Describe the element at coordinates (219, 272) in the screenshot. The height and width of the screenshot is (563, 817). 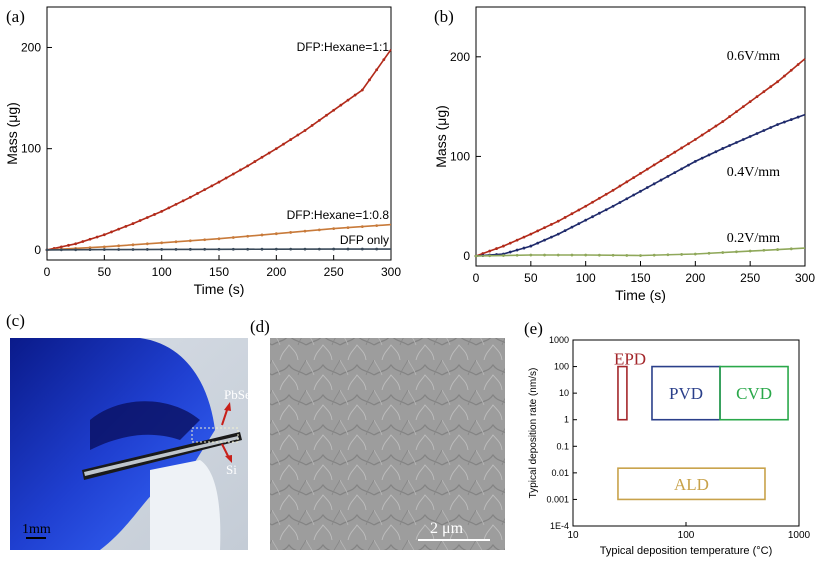
I see `x-tick-label: 150` at that location.